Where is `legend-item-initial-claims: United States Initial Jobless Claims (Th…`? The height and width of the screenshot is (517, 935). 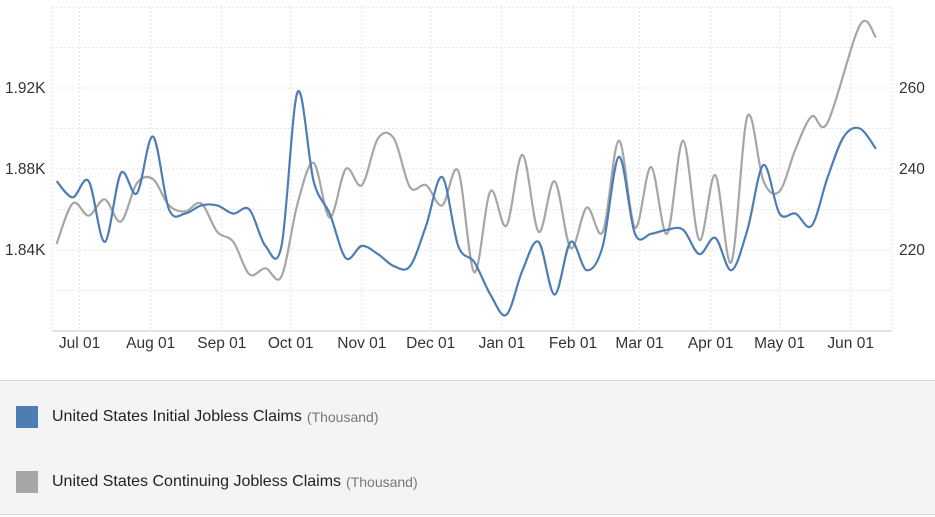
legend-item-initial-claims: United States Initial Jobless Claims (Th… is located at coordinates (197, 417).